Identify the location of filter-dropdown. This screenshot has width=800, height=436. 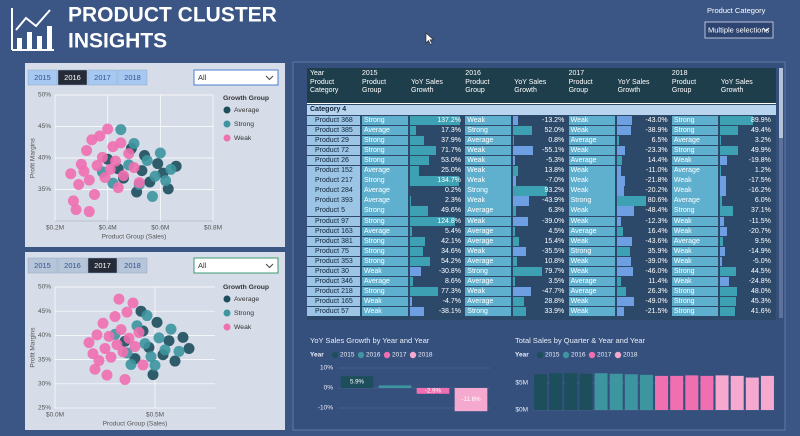
(739, 30).